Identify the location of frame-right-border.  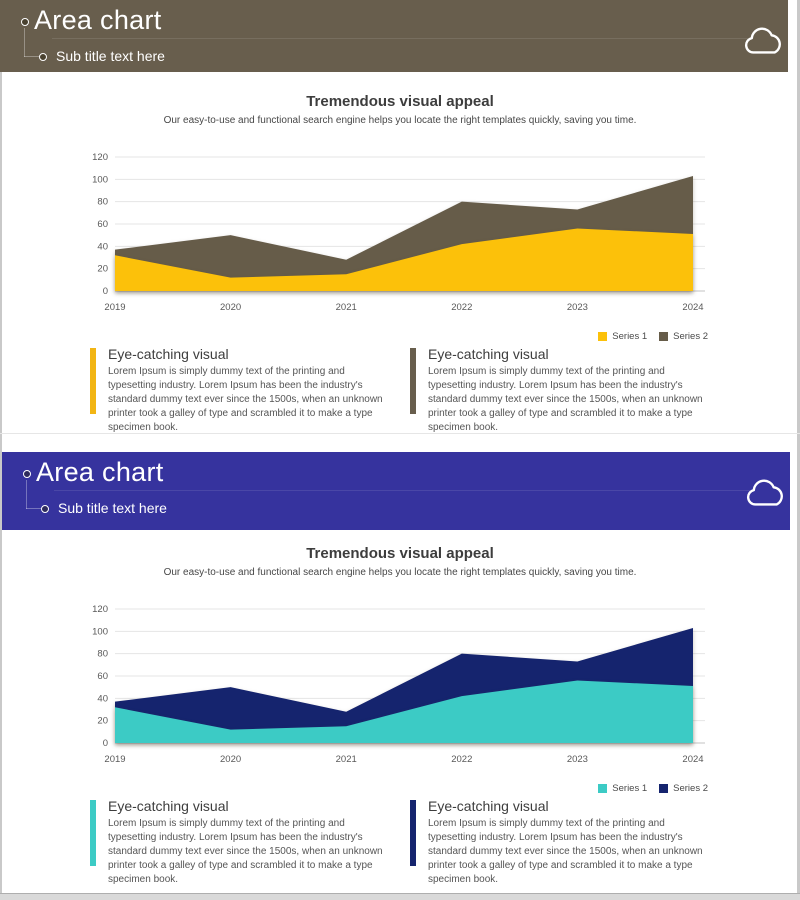
(798, 446).